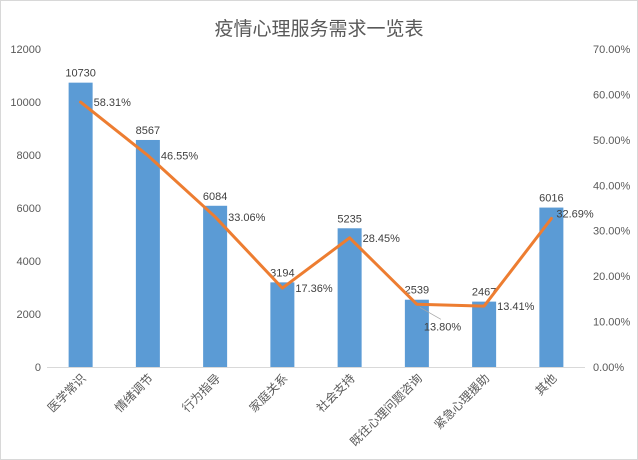 Image resolution: width=638 pixels, height=460 pixels. I want to click on line-percent-label: 17.36%, so click(314, 289).